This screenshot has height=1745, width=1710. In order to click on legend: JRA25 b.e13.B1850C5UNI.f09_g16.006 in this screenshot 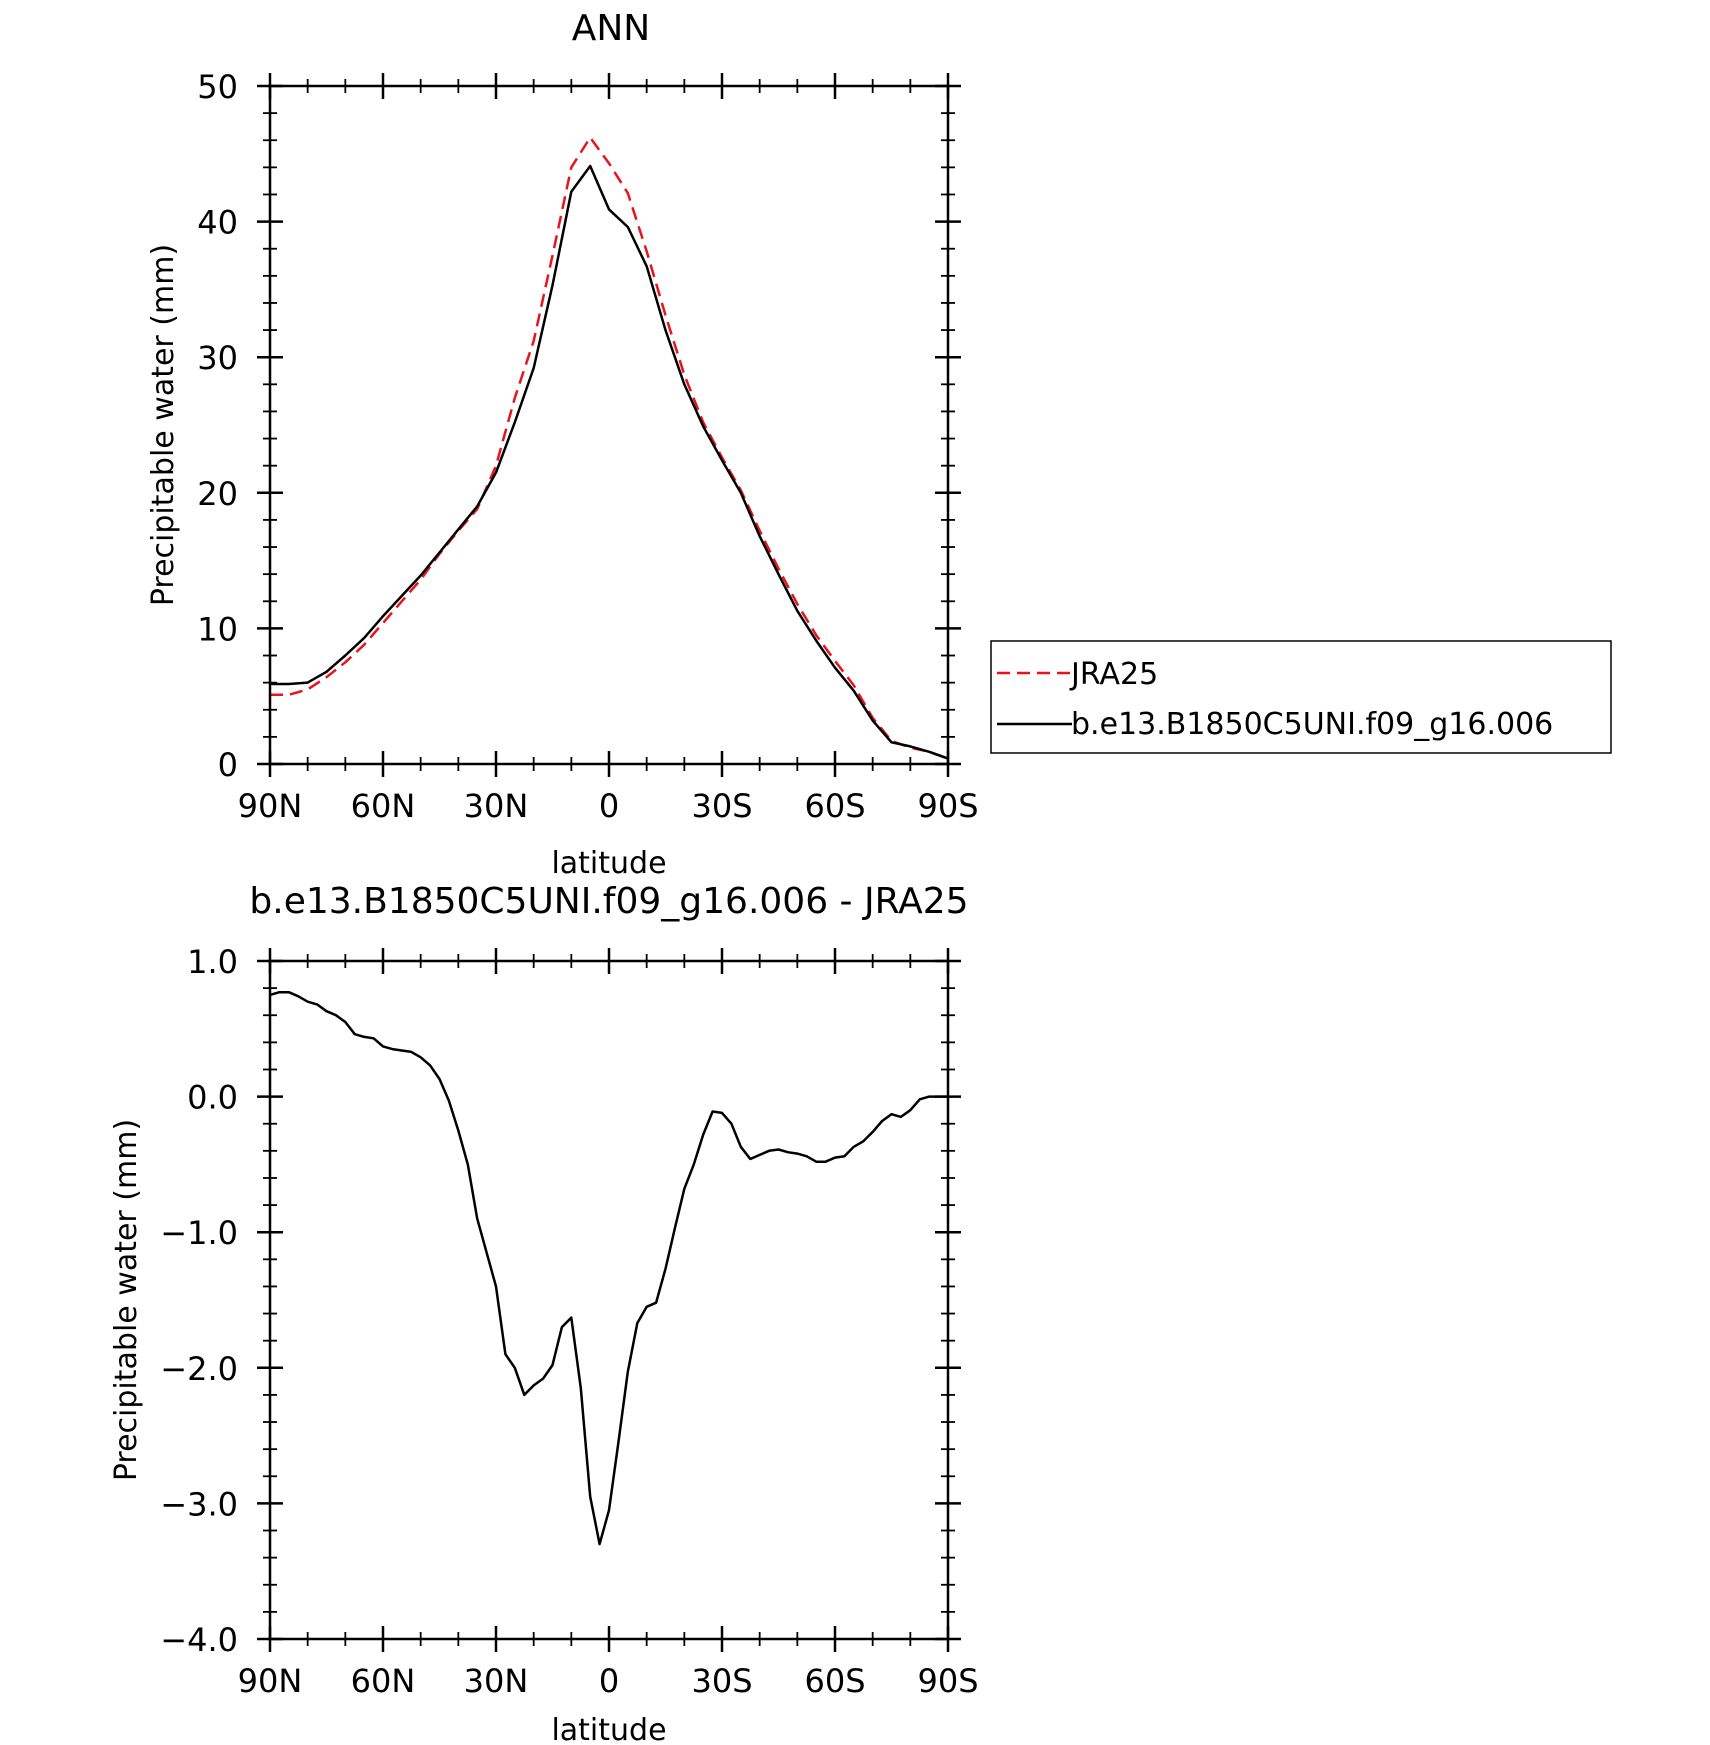, I will do `click(1301, 697)`.